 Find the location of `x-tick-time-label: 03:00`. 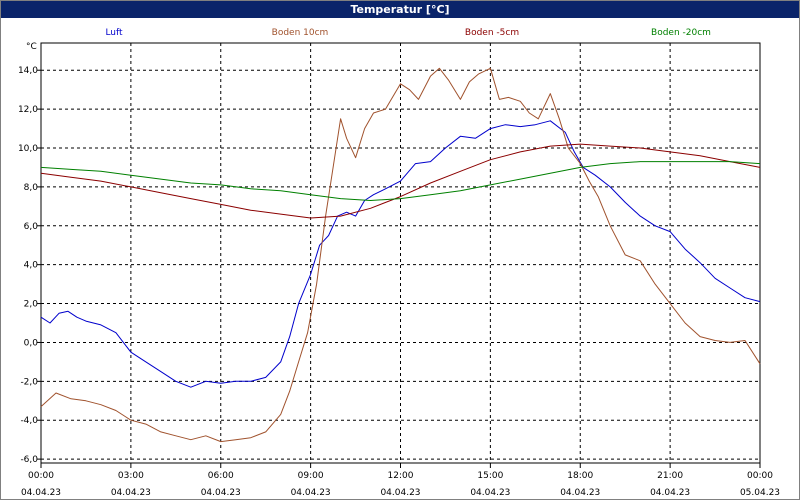

x-tick-time-label: 03:00 is located at coordinates (131, 476).